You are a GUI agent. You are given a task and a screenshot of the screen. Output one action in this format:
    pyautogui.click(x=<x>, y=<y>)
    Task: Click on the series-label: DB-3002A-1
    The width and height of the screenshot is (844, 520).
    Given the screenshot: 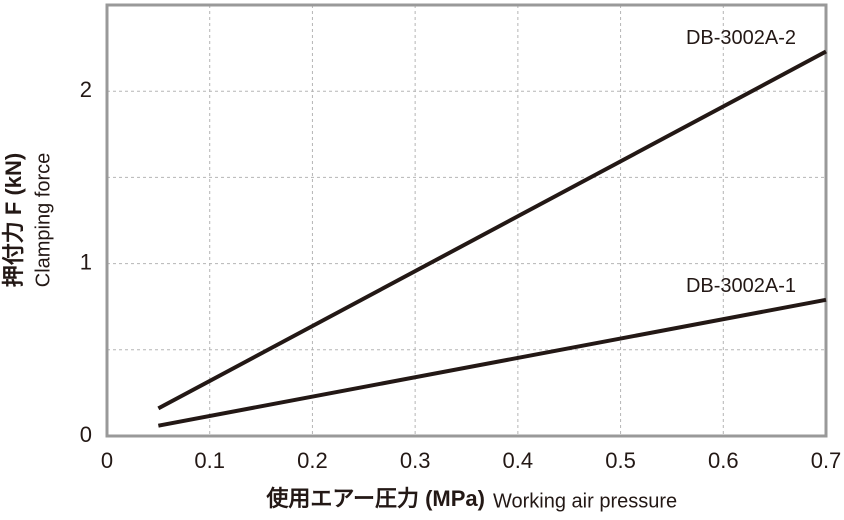 What is the action you would take?
    pyautogui.click(x=741, y=286)
    